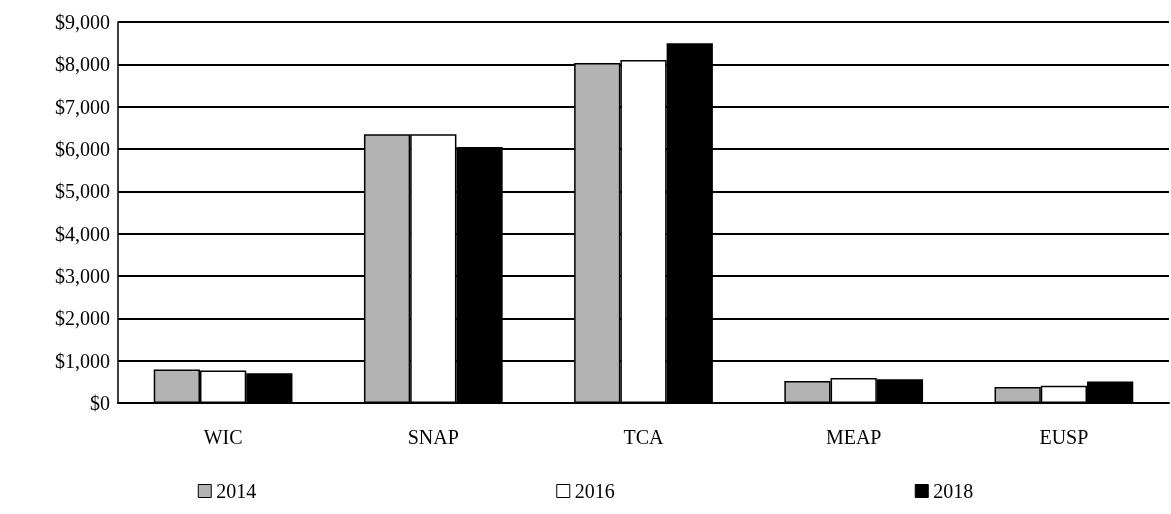  What do you see at coordinates (853, 437) in the screenshot?
I see `x-tick-label: MEAP` at bounding box center [853, 437].